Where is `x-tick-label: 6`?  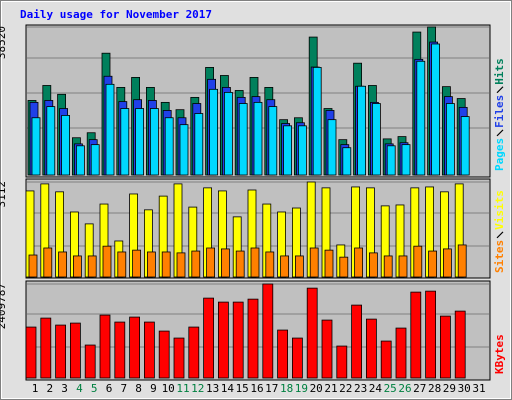
x-tick-label: 6 is located at coordinates (109, 388).